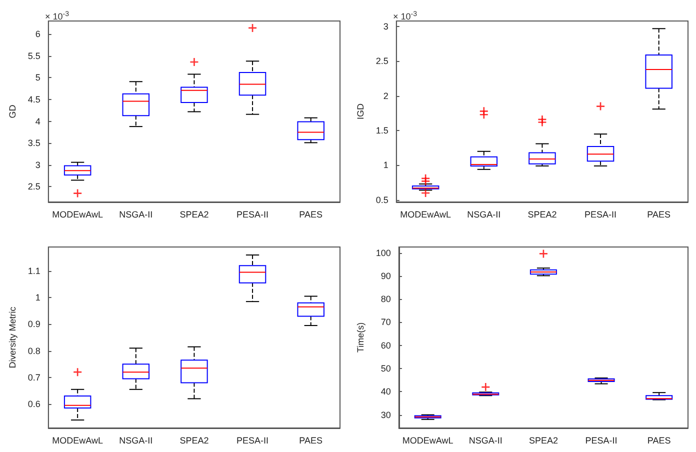  Describe the element at coordinates (13, 111) in the screenshot. I see `y-axis-title: GD` at that location.